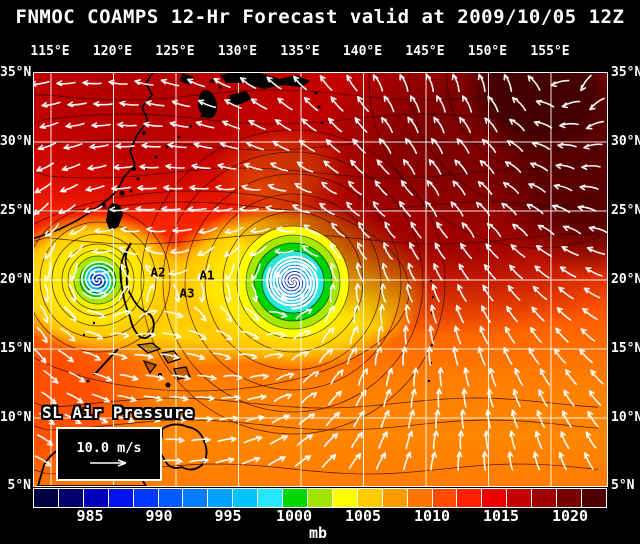 This screenshot has width=640, height=544. I want to click on lat-axis-label-left: 15°N, so click(16, 348).